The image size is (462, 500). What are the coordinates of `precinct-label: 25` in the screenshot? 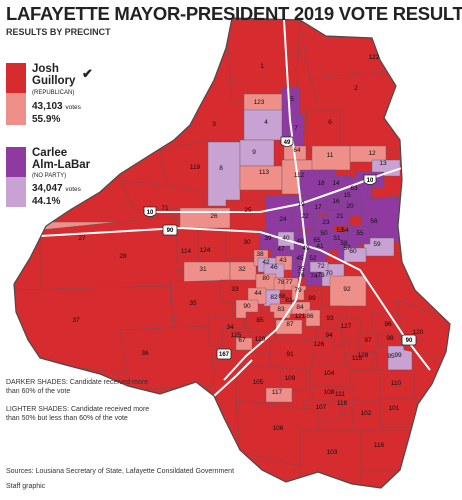 It's located at (248, 210).